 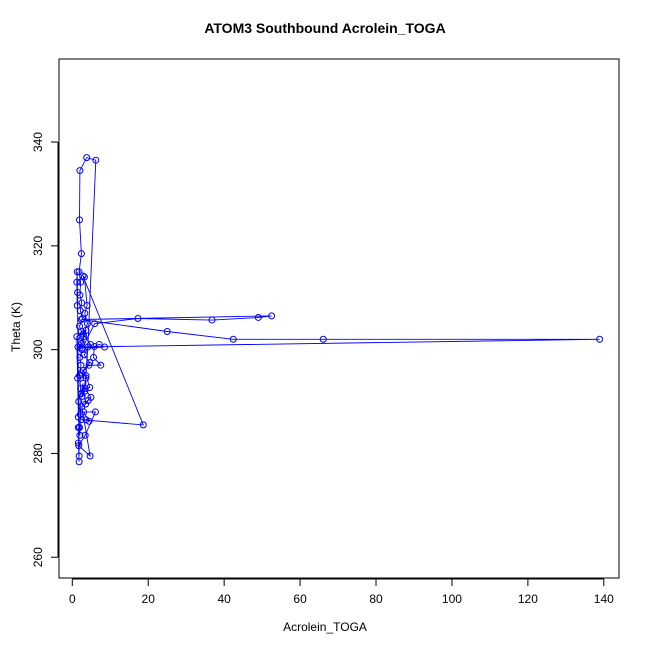 What do you see at coordinates (325, 627) in the screenshot?
I see `x-axis-label: Acrolein_TOGA` at bounding box center [325, 627].